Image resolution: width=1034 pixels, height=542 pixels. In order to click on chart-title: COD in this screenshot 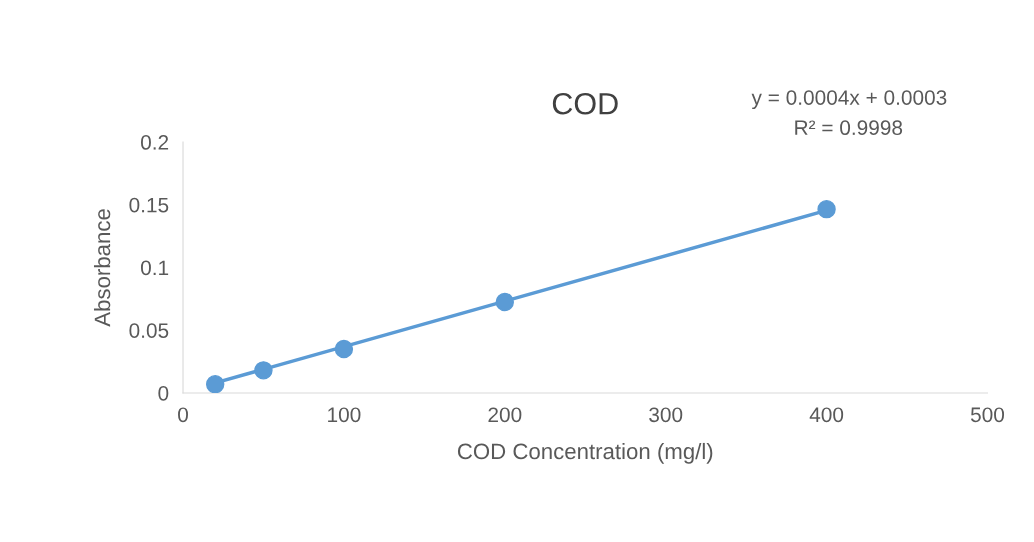, I will do `click(585, 103)`.